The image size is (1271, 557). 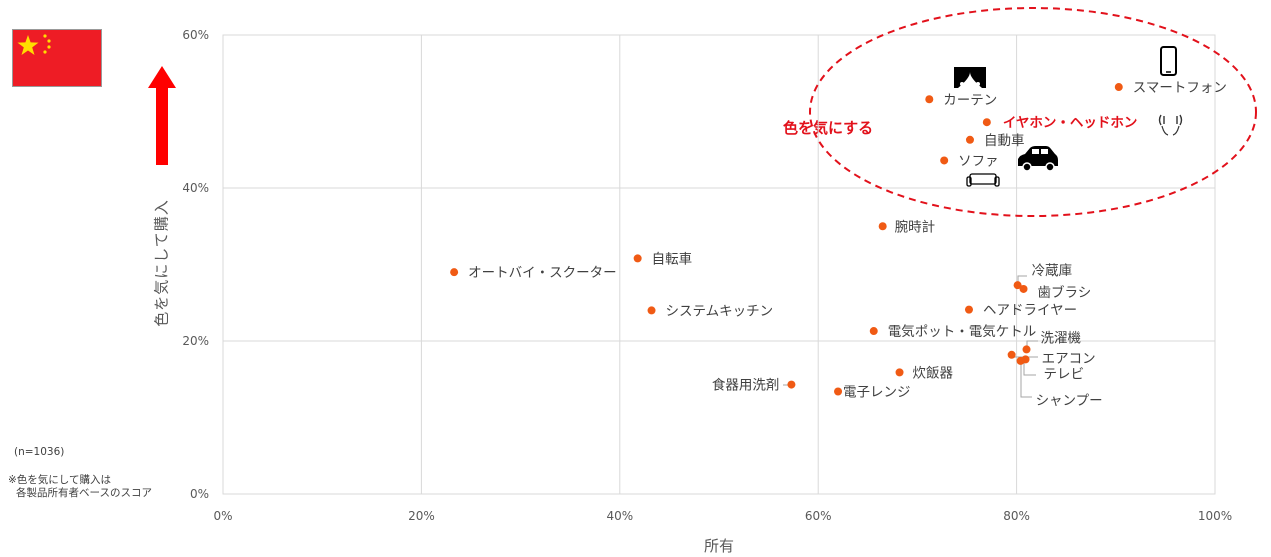 I want to click on car-icon, so click(x=1038, y=159).